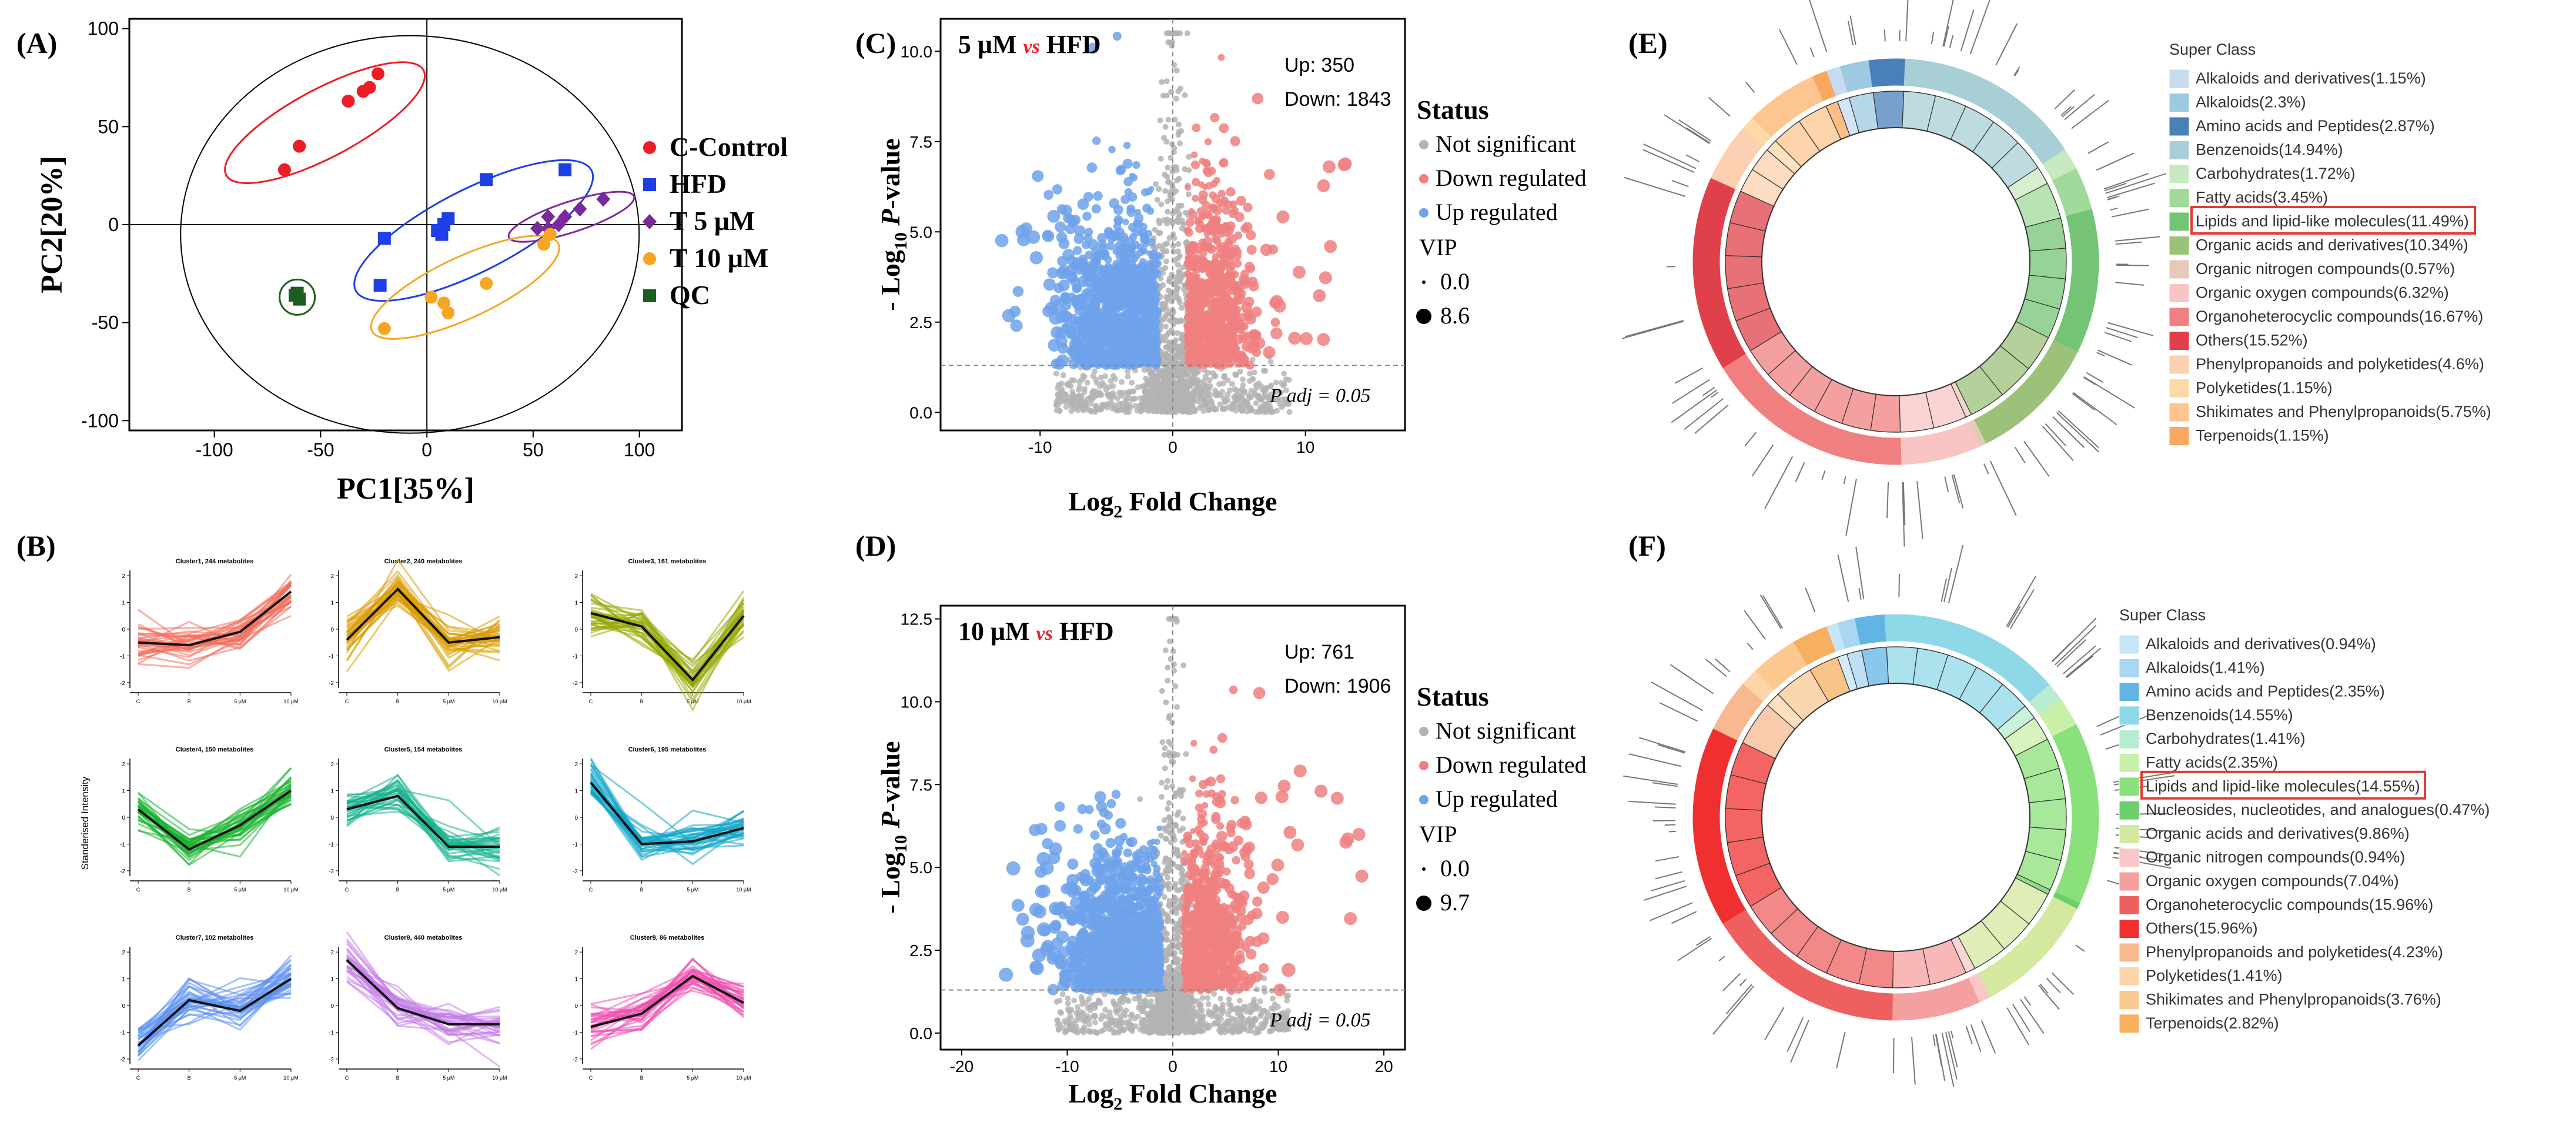 This screenshot has height=1129, width=2576. What do you see at coordinates (36, 42) in the screenshot?
I see `panel-label-a: (A)` at bounding box center [36, 42].